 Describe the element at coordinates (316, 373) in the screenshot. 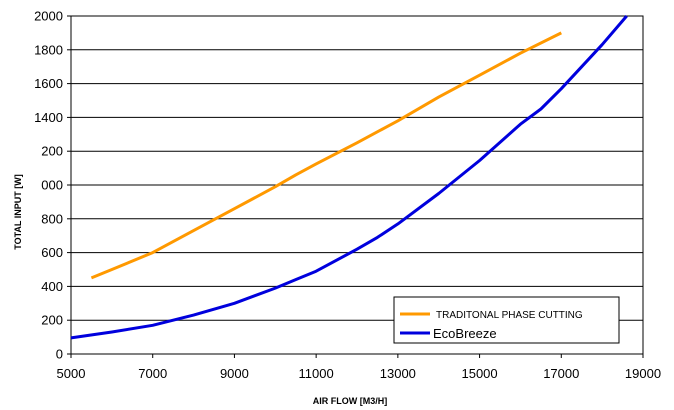

I see `x-tick-label: 11000` at that location.